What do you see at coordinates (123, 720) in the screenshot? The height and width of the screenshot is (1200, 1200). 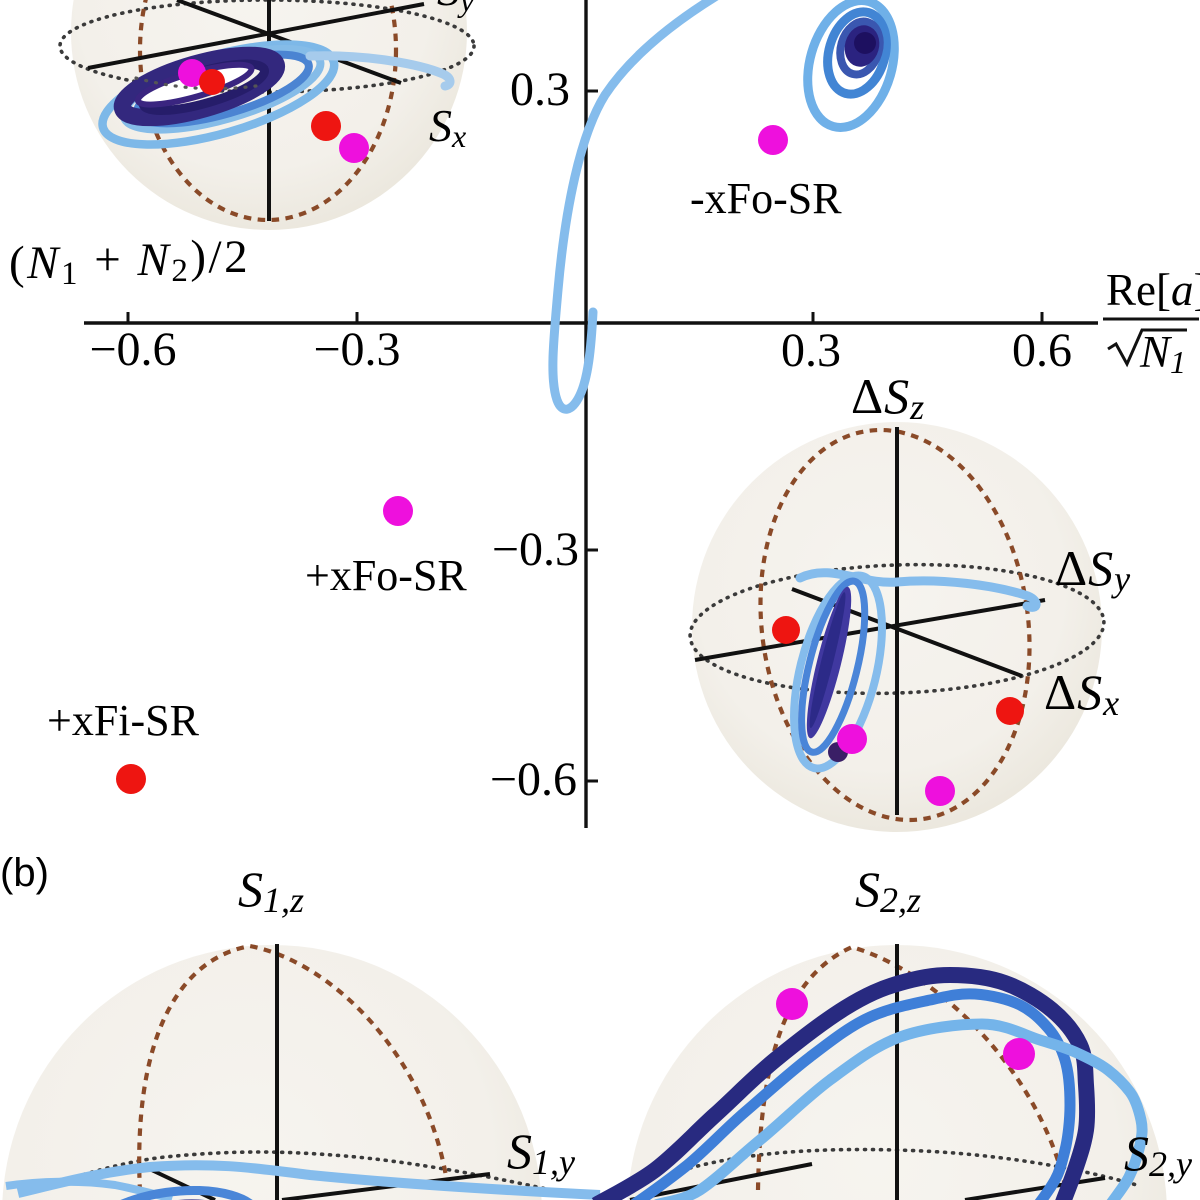 I see `svg-text: +xFi-SR` at bounding box center [123, 720].